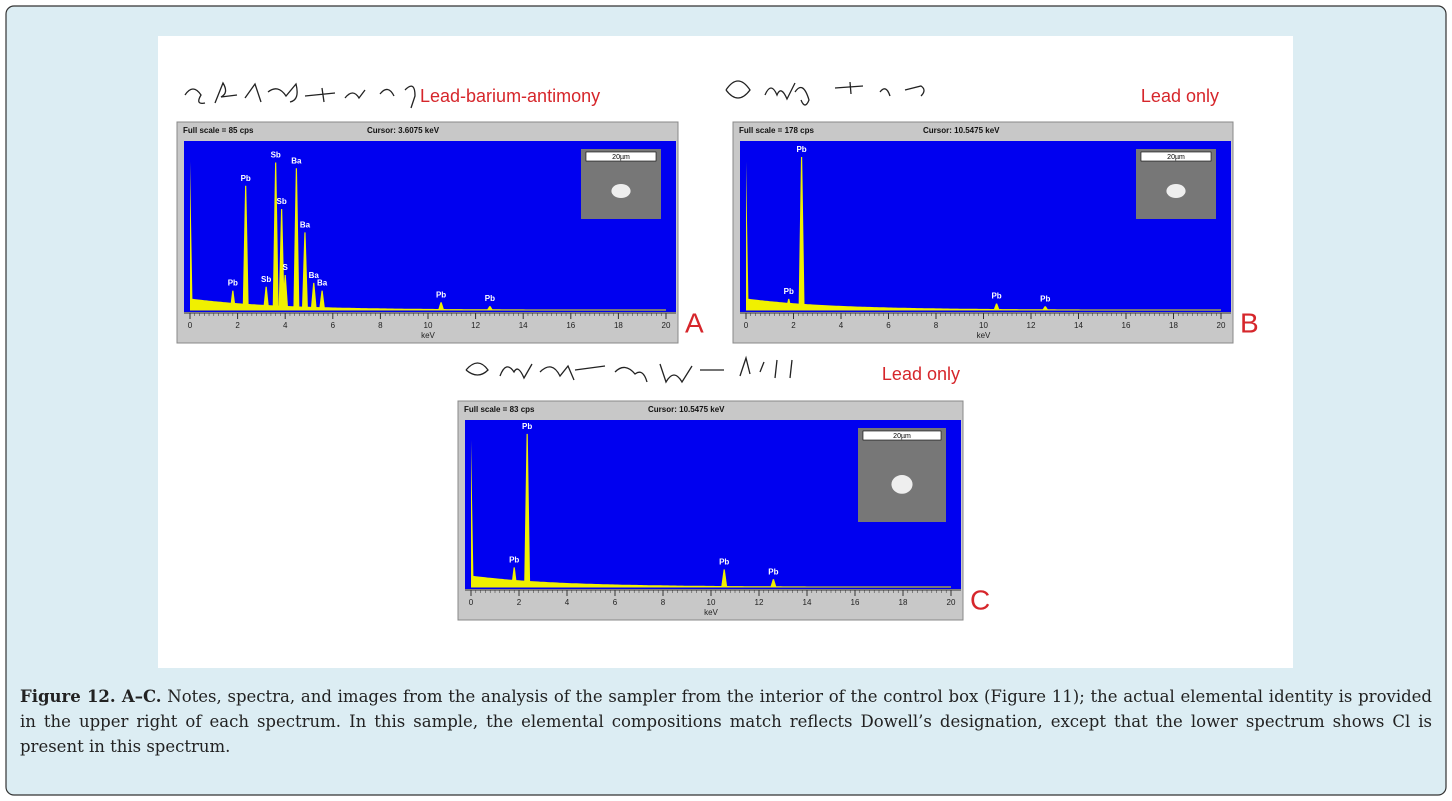 Image resolution: width=1452 pixels, height=801 pixels. Describe the element at coordinates (1249, 322) in the screenshot. I see `panel-letter: B` at that location.